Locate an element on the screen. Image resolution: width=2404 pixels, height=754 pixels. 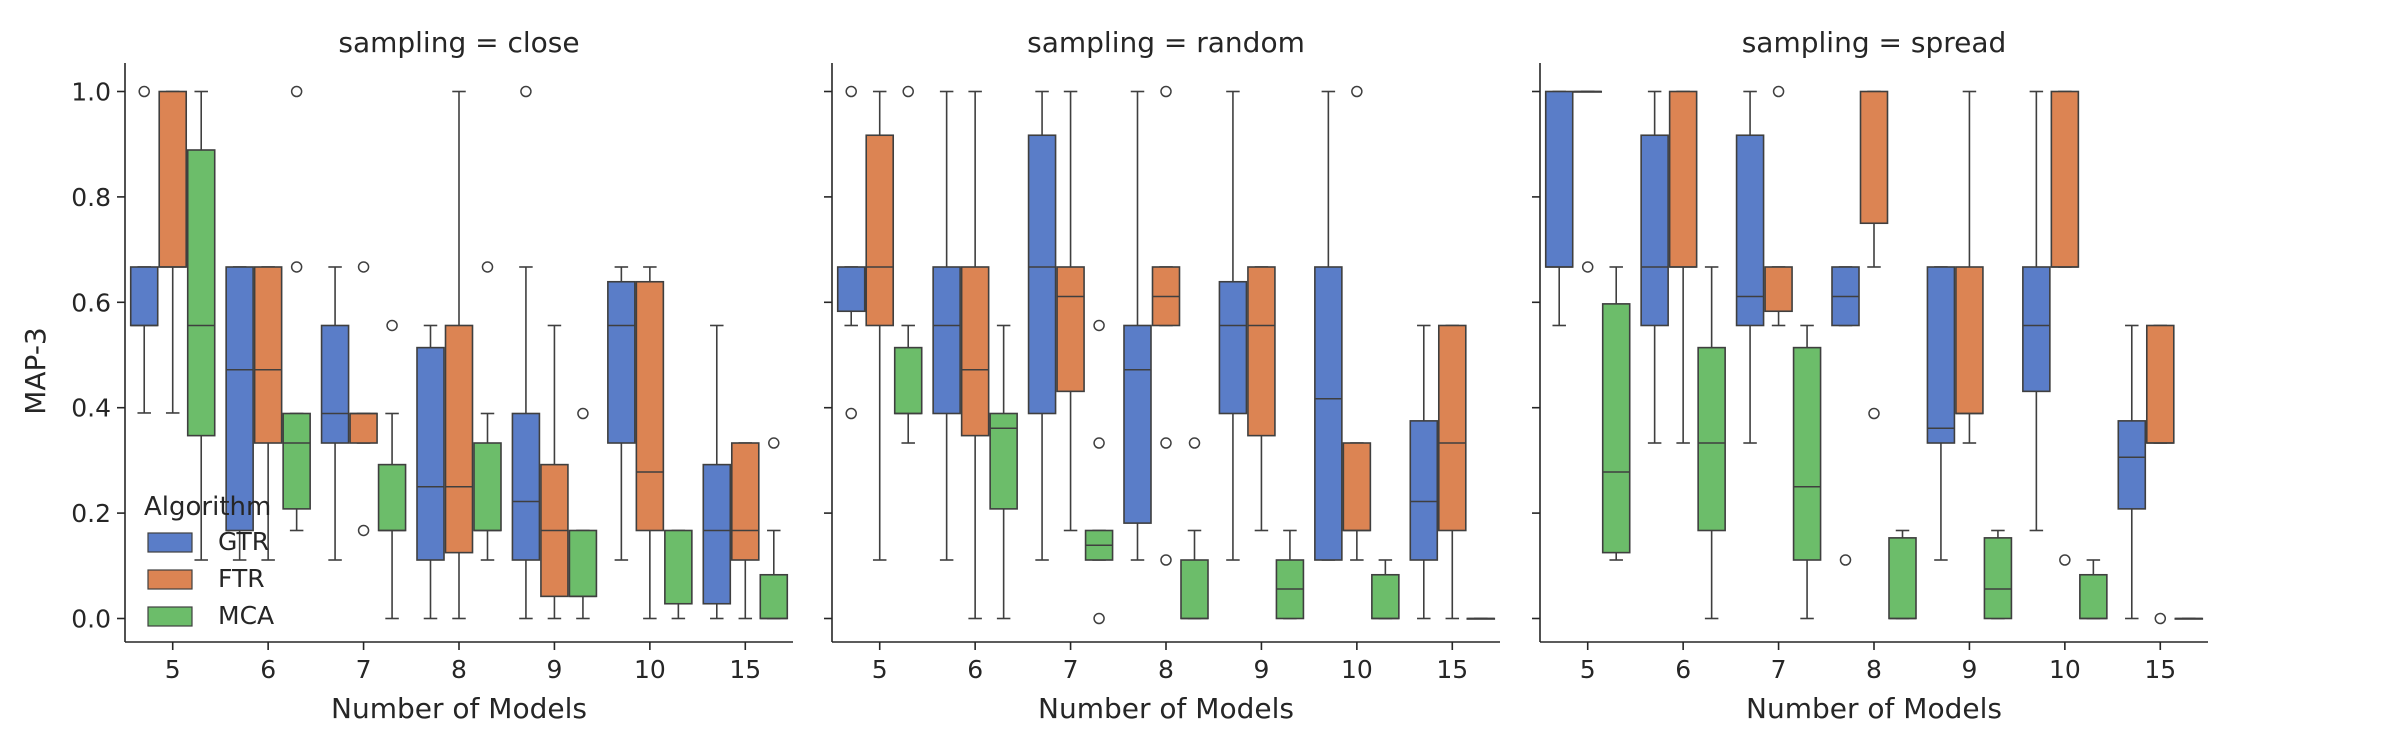
panel-title: sampling = spread is located at coordinates (1874, 42).